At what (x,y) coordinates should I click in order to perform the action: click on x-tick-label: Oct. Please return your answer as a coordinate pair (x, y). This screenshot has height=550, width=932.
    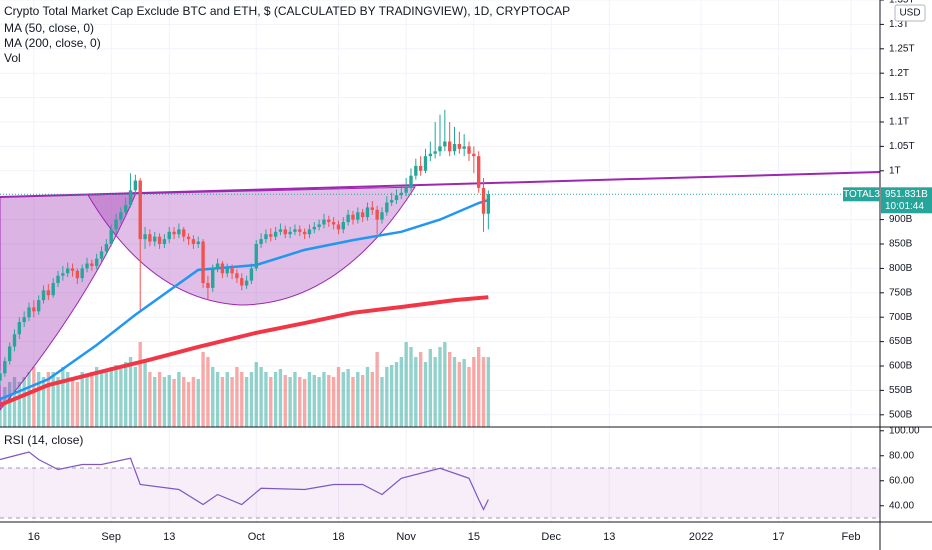
    Looking at the image, I should click on (256, 537).